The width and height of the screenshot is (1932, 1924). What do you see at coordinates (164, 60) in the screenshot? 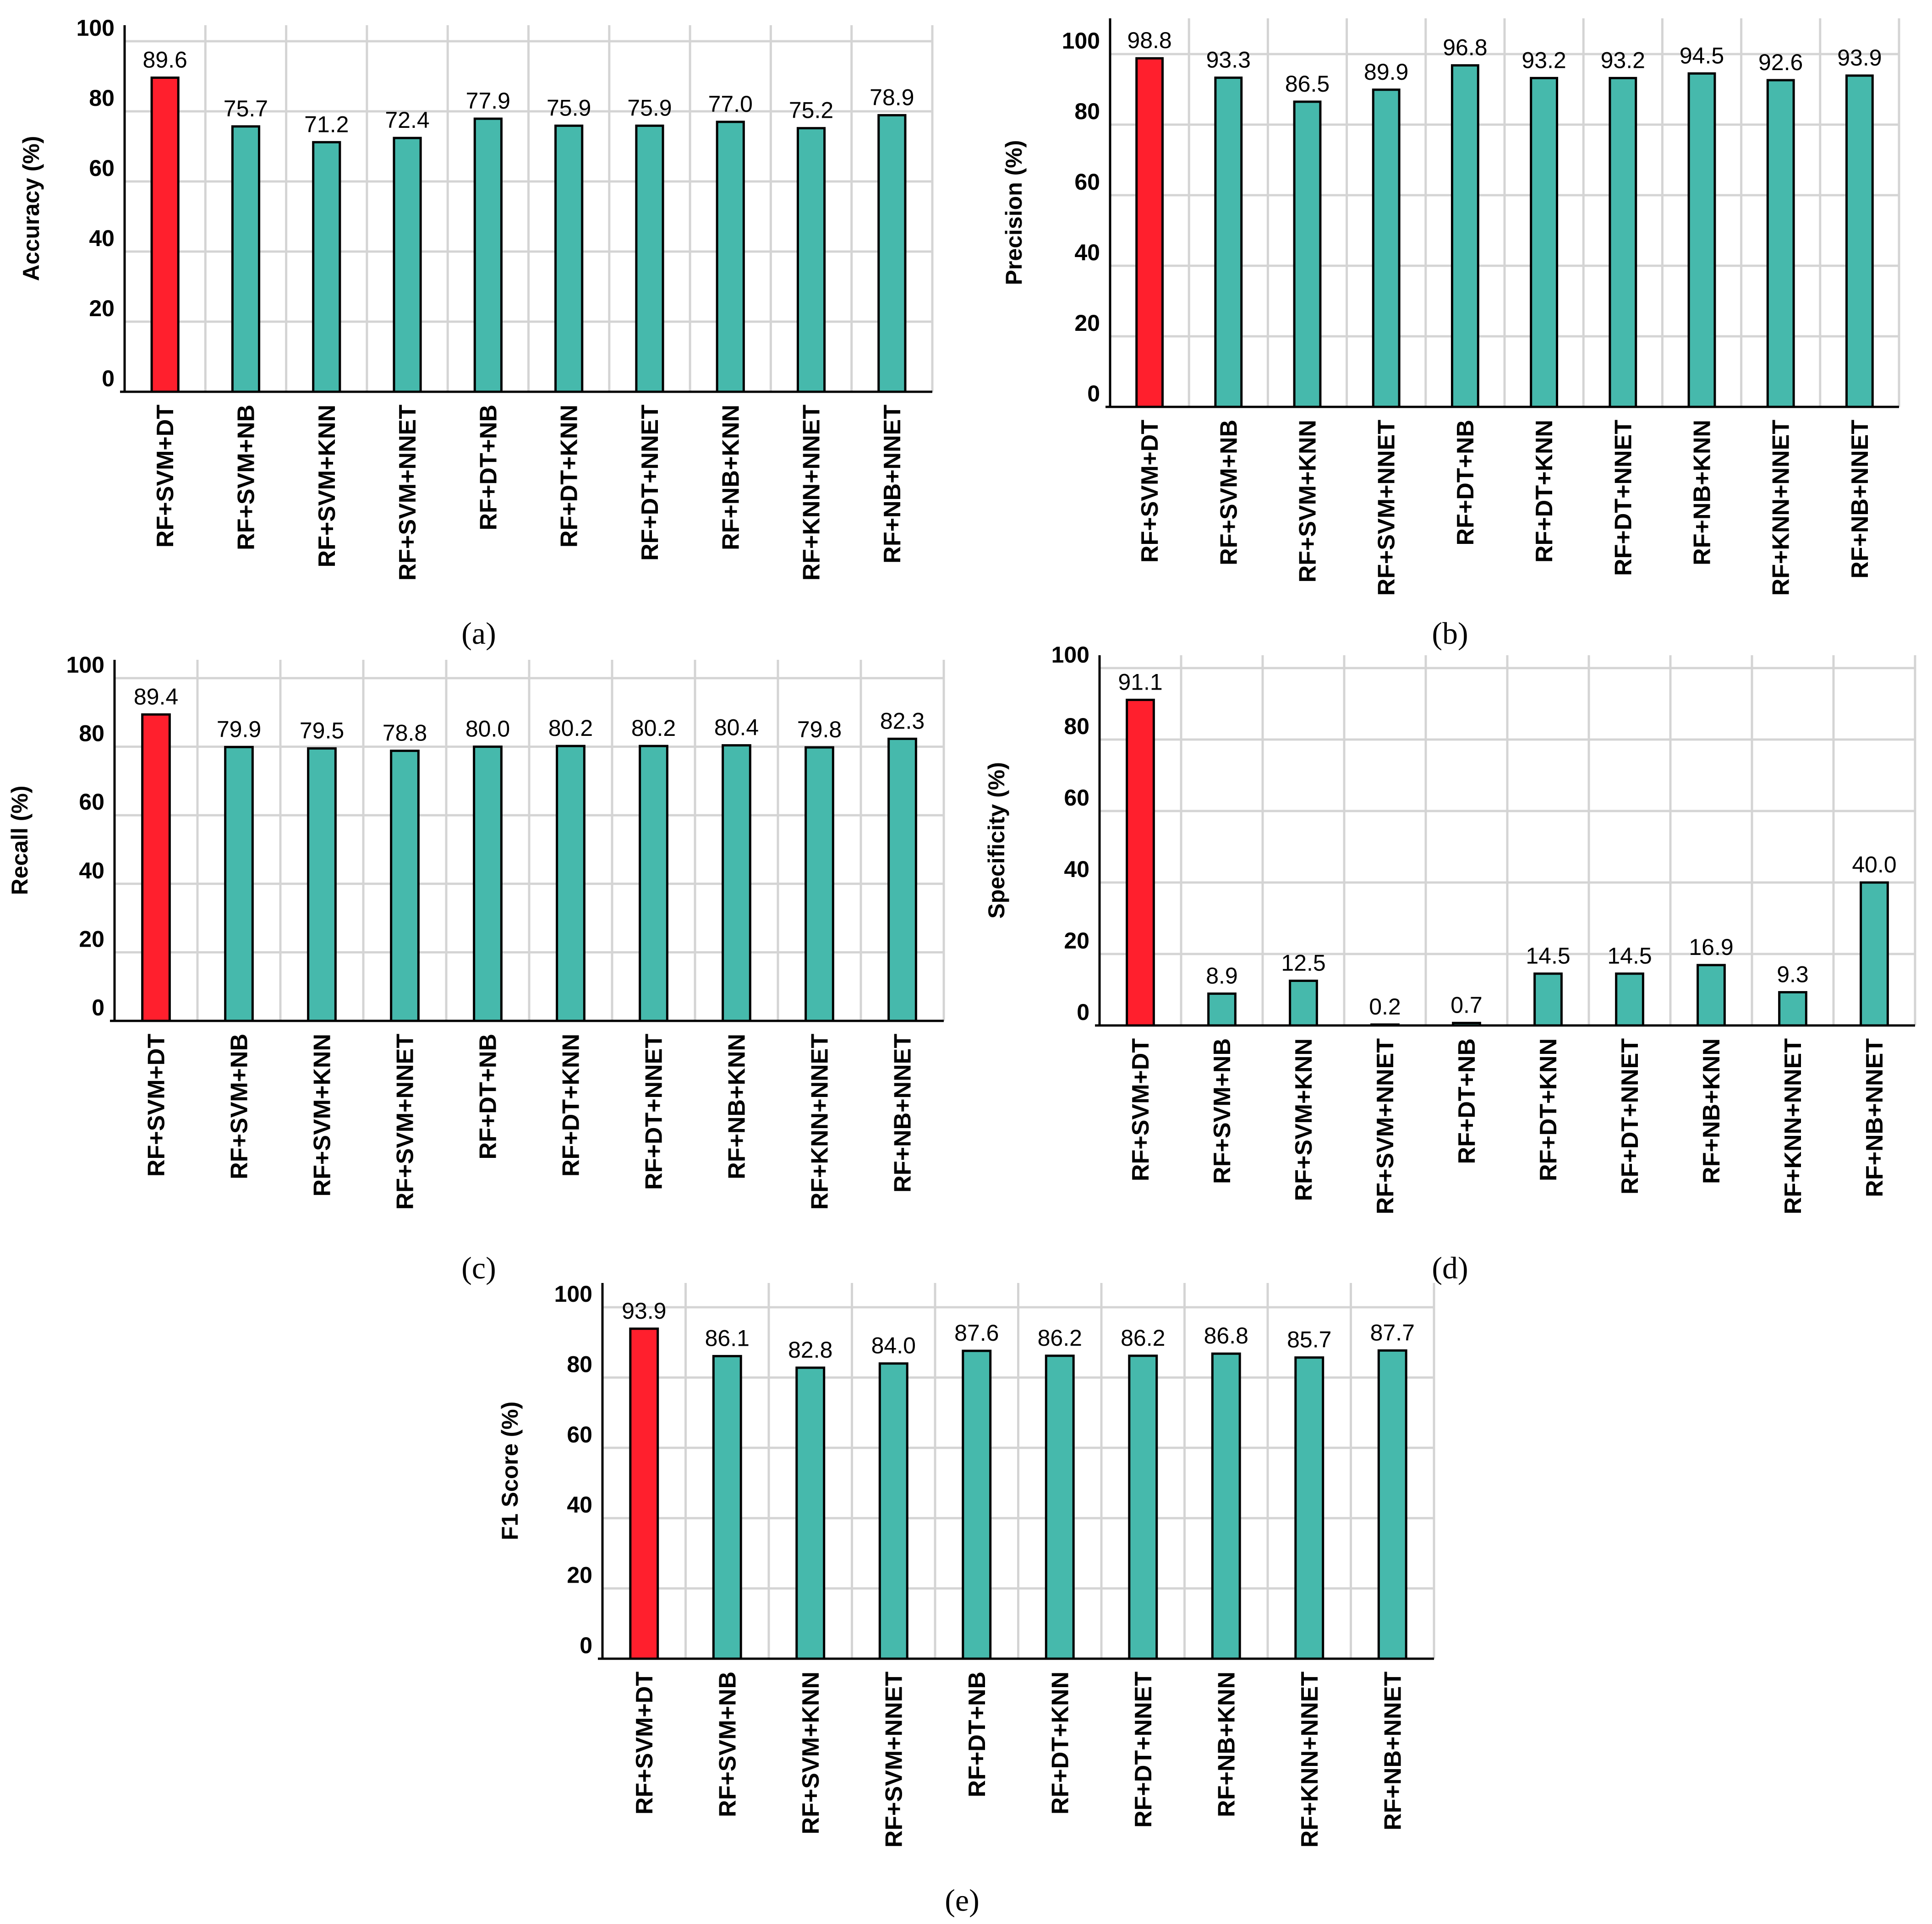
I see `data-label: 89.6` at bounding box center [164, 60].